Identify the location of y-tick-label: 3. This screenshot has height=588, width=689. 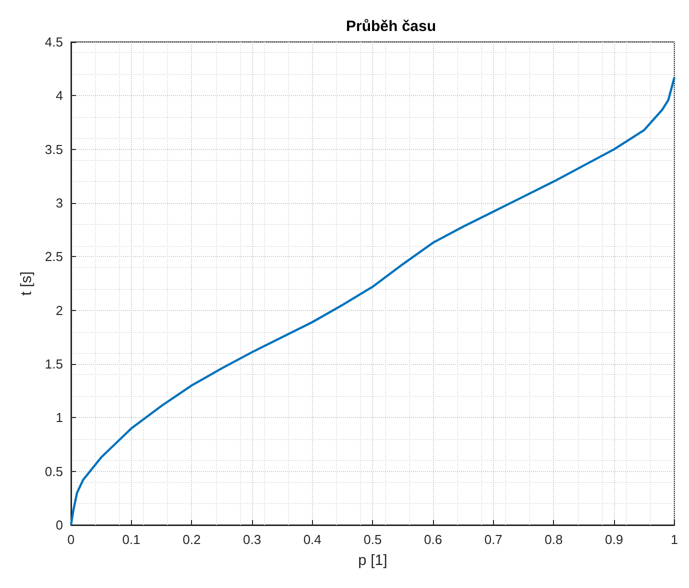
(59, 203).